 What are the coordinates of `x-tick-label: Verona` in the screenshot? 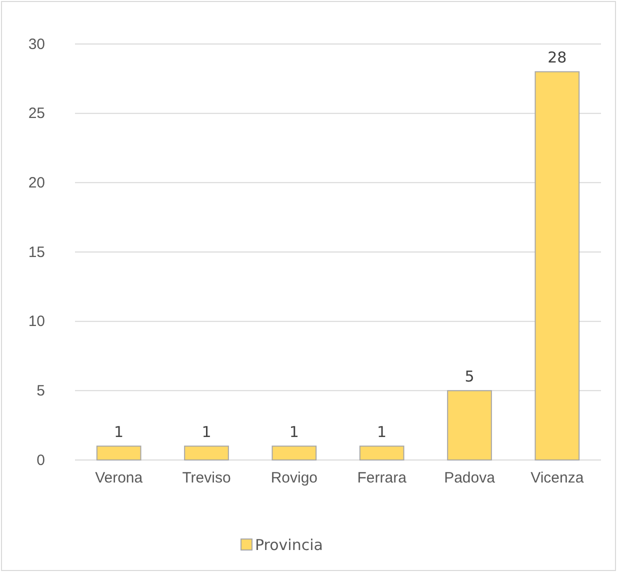 It's located at (119, 478).